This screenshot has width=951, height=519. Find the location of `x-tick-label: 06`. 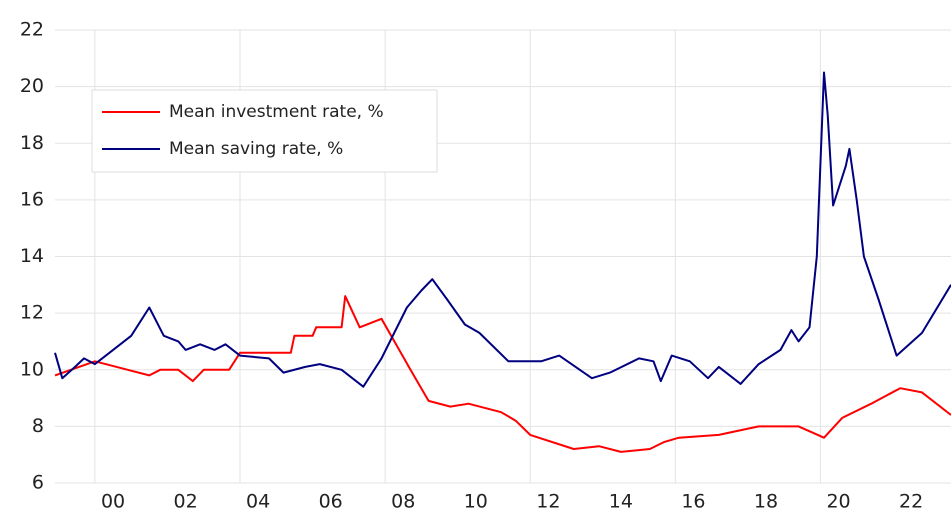

x-tick-label: 06 is located at coordinates (331, 502).